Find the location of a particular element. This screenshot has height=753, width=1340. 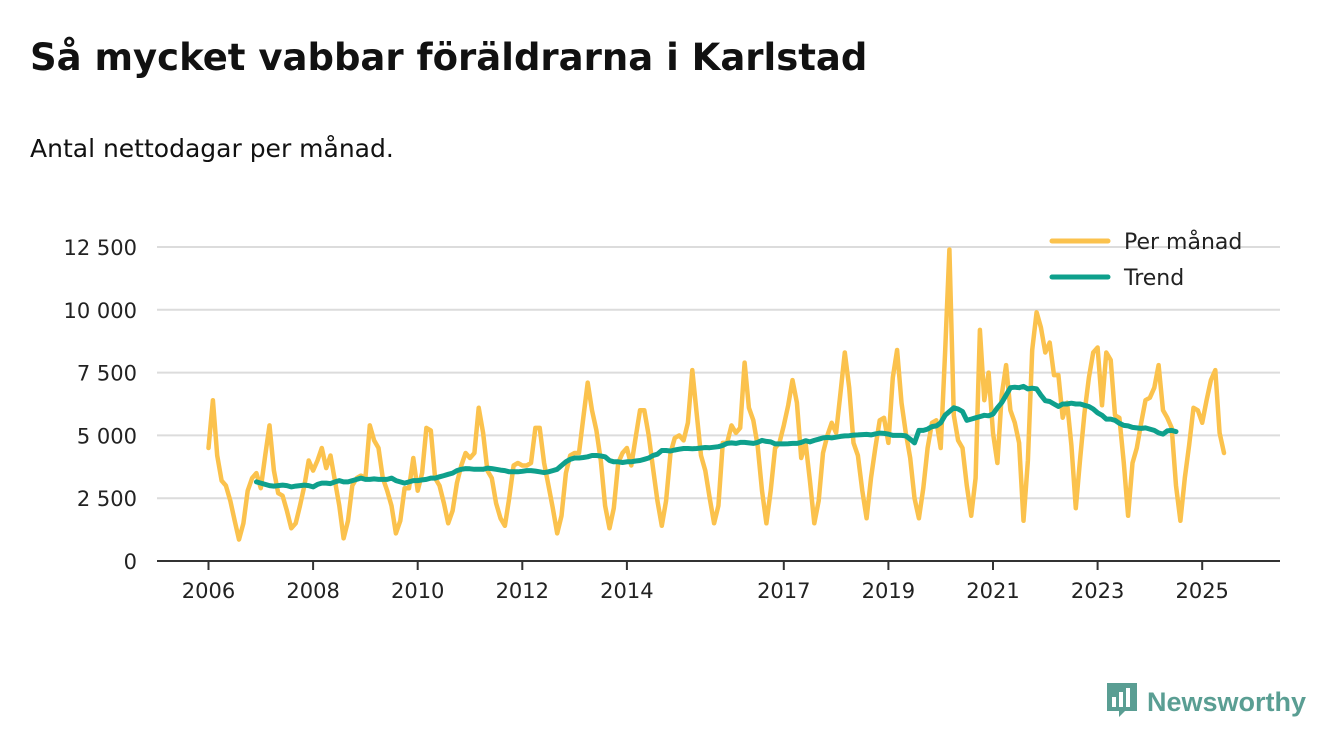

y-tick-label: 0 is located at coordinates (130, 562).